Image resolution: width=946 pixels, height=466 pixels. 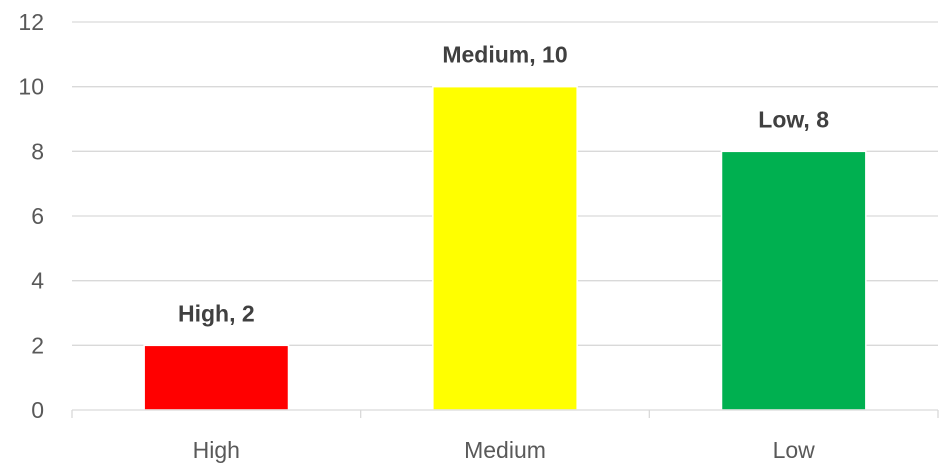 I want to click on bar-medium, so click(x=505, y=248).